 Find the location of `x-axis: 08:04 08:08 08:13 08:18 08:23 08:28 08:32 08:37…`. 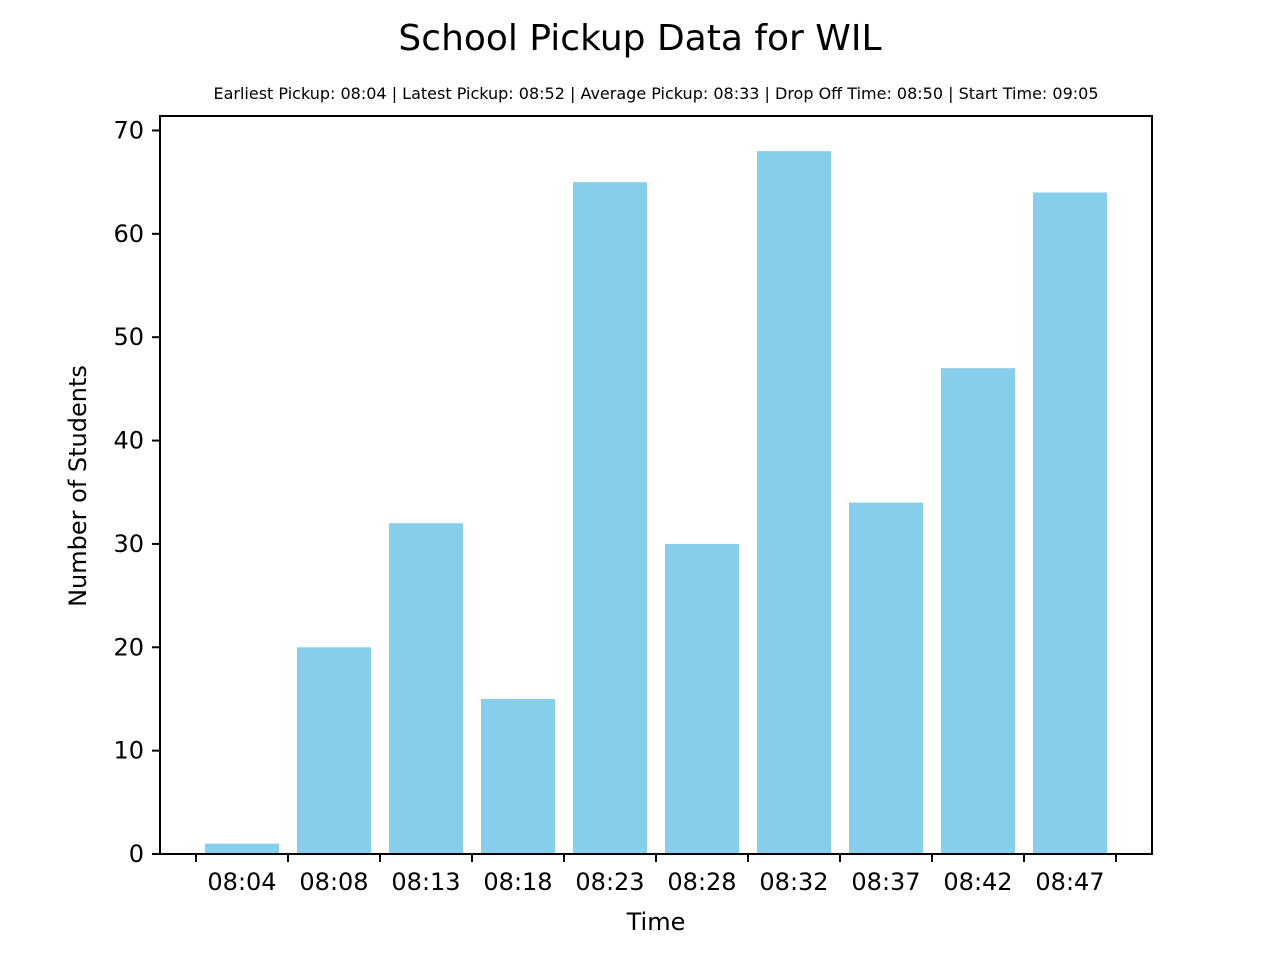

x-axis: 08:04 08:08 08:13 08:18 08:23 08:28 08:32 08:37… is located at coordinates (656, 875).